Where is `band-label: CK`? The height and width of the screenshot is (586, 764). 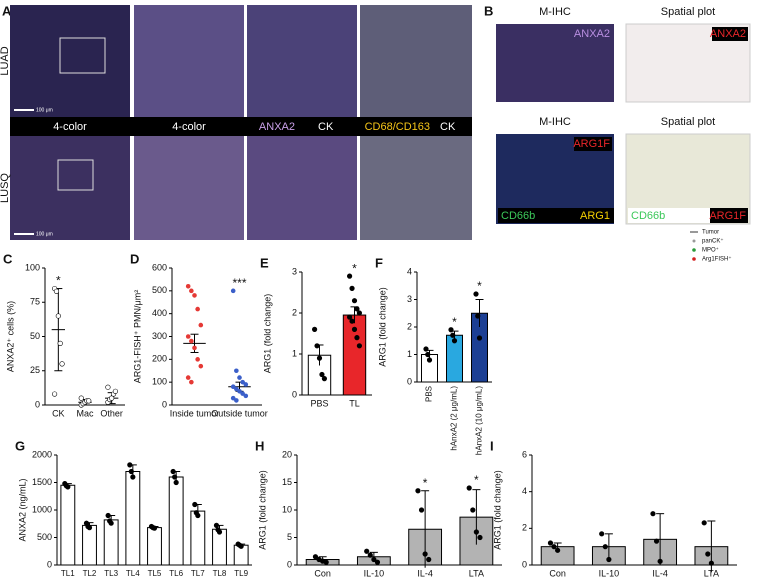
band-label: CK is located at coordinates (326, 127).